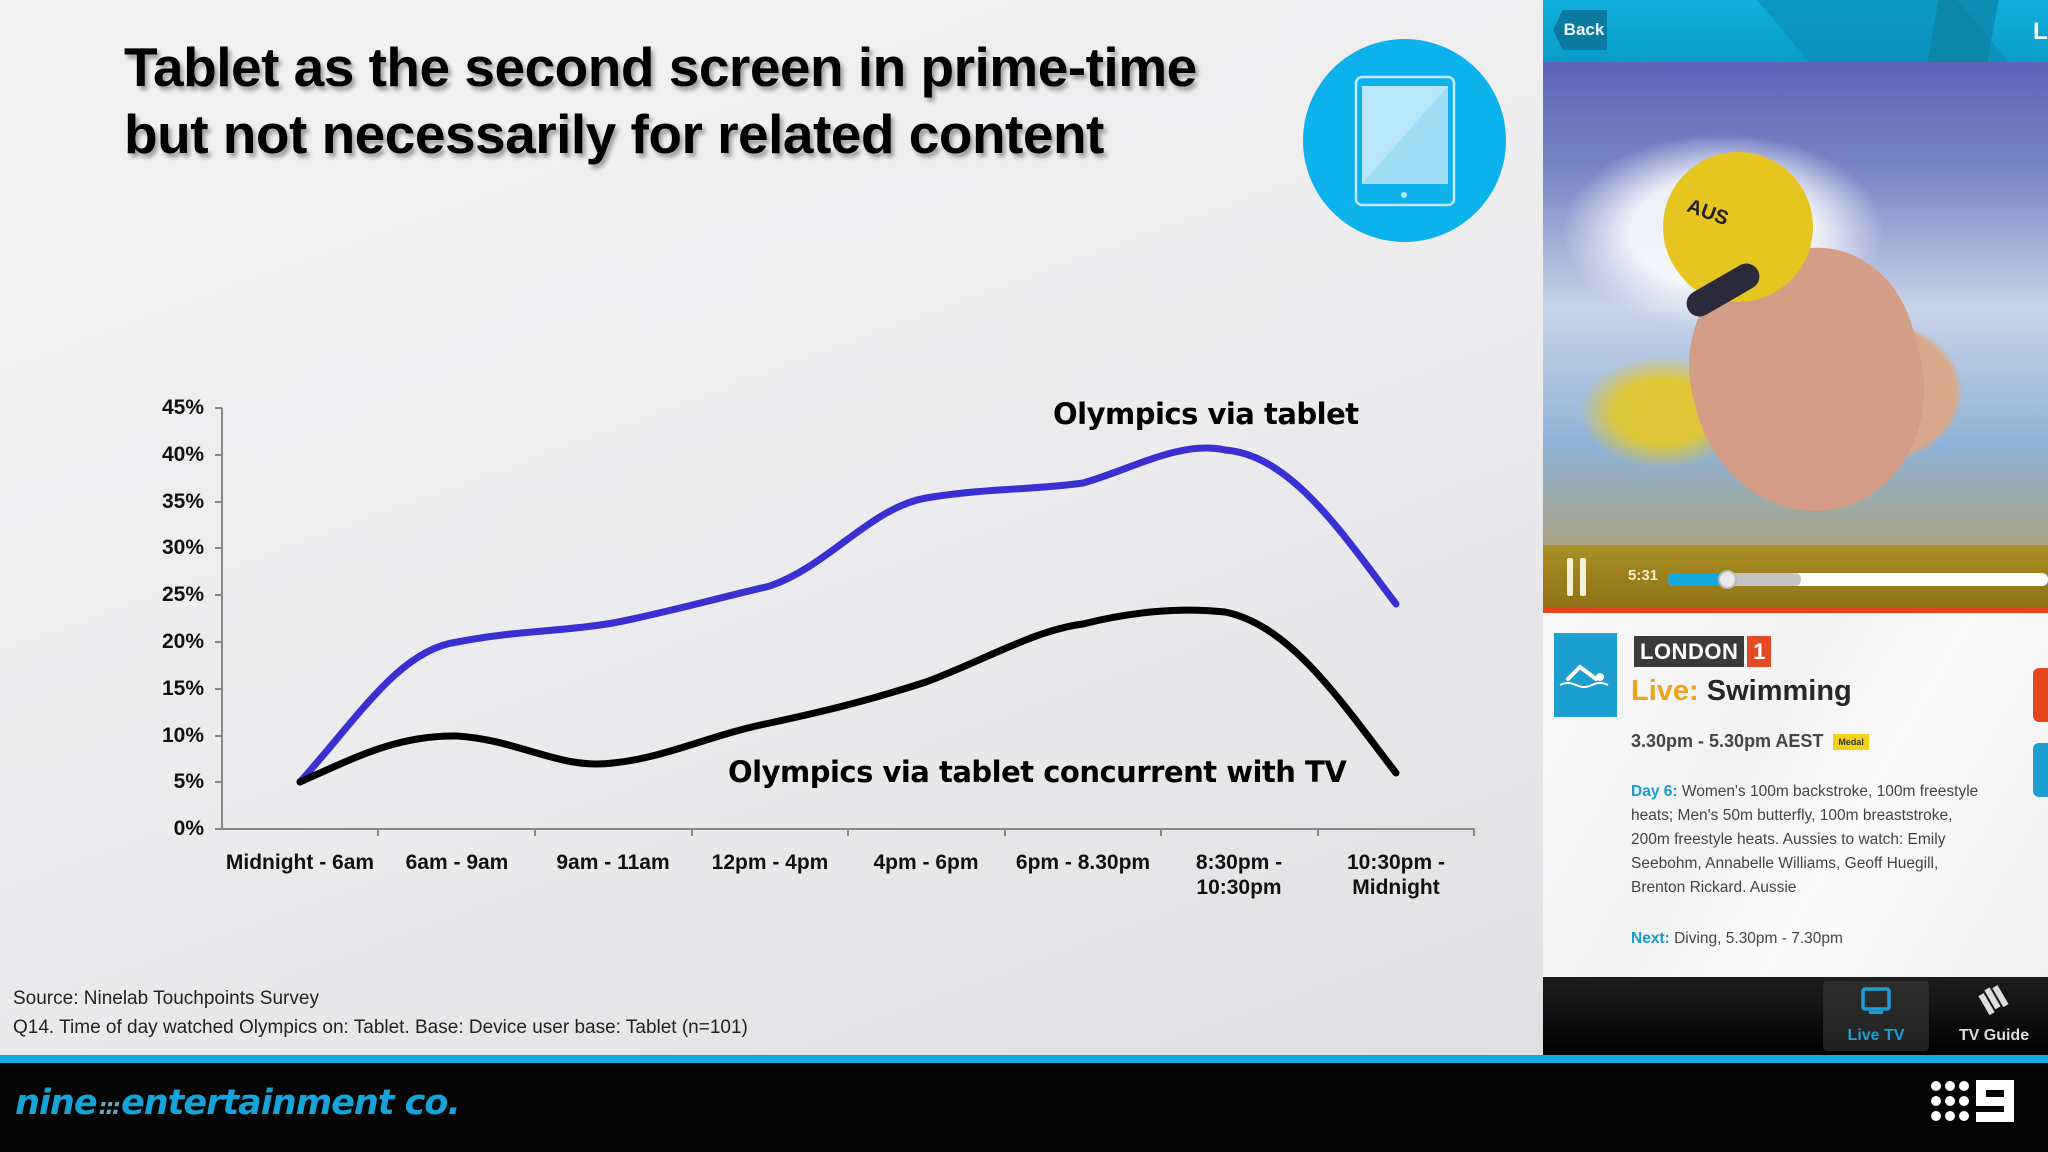  Describe the element at coordinates (1851, 742) in the screenshot. I see `medal-badge: Medal` at that location.